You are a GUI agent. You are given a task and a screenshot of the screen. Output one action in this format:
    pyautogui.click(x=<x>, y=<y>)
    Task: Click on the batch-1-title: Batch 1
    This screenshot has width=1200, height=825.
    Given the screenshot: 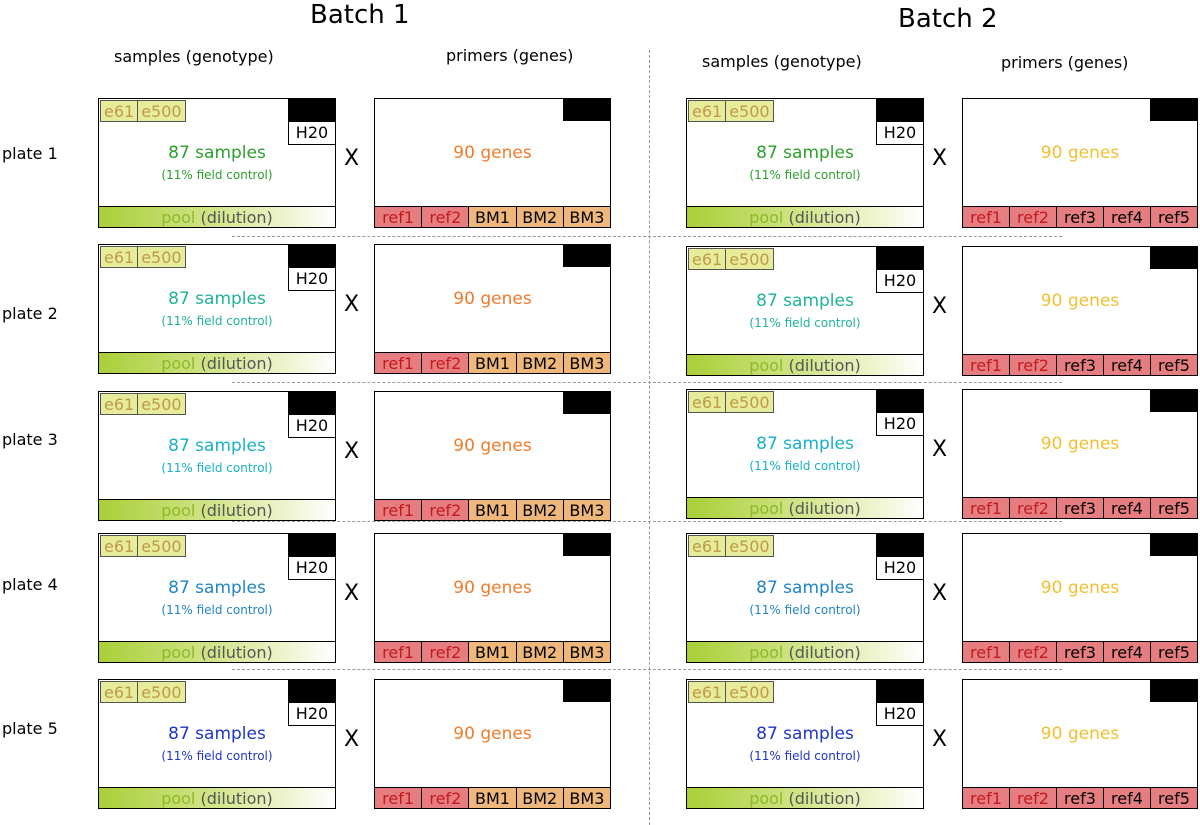 What is the action you would take?
    pyautogui.click(x=360, y=15)
    